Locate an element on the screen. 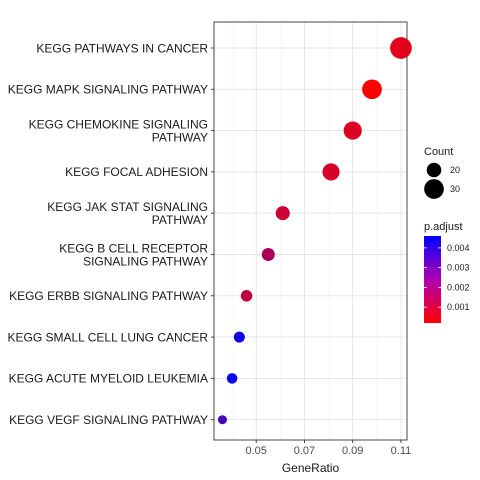 The width and height of the screenshot is (480, 480). y-tick-label-line: KEGG FOCAL ADHESION is located at coordinates (136, 172).